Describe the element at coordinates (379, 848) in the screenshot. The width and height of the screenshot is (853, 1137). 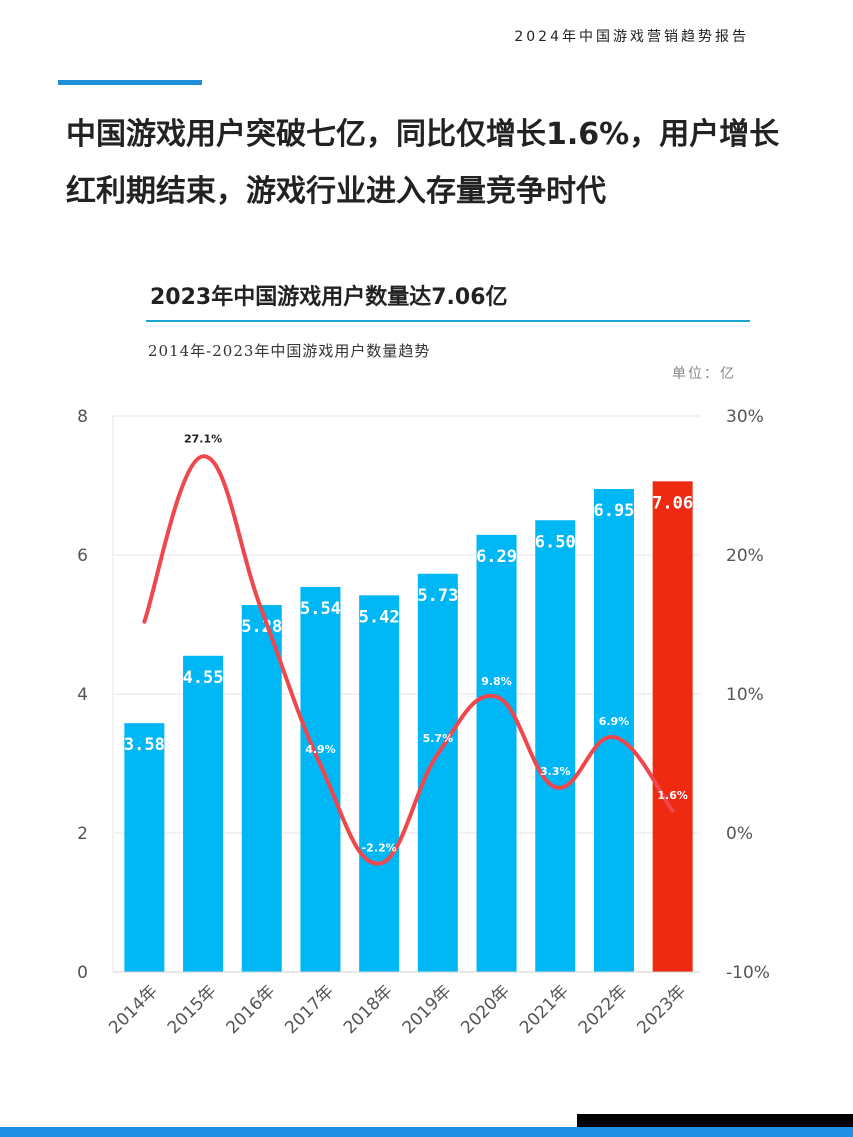
I see `growth-rate-label: -2.2%` at that location.